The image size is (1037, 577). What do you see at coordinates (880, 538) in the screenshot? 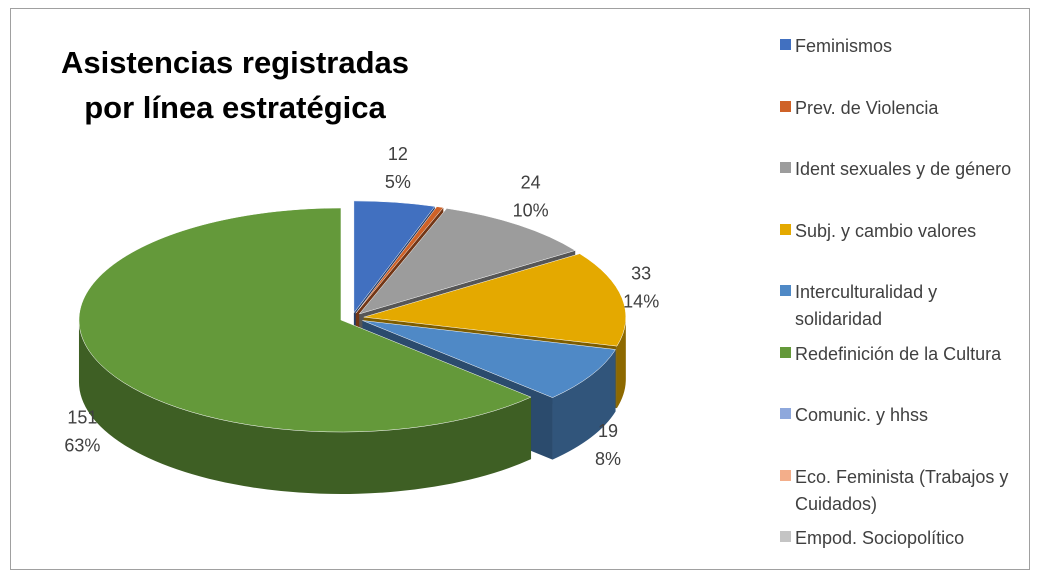
I see `legend-label: Empod. Sociopolítico` at bounding box center [880, 538].